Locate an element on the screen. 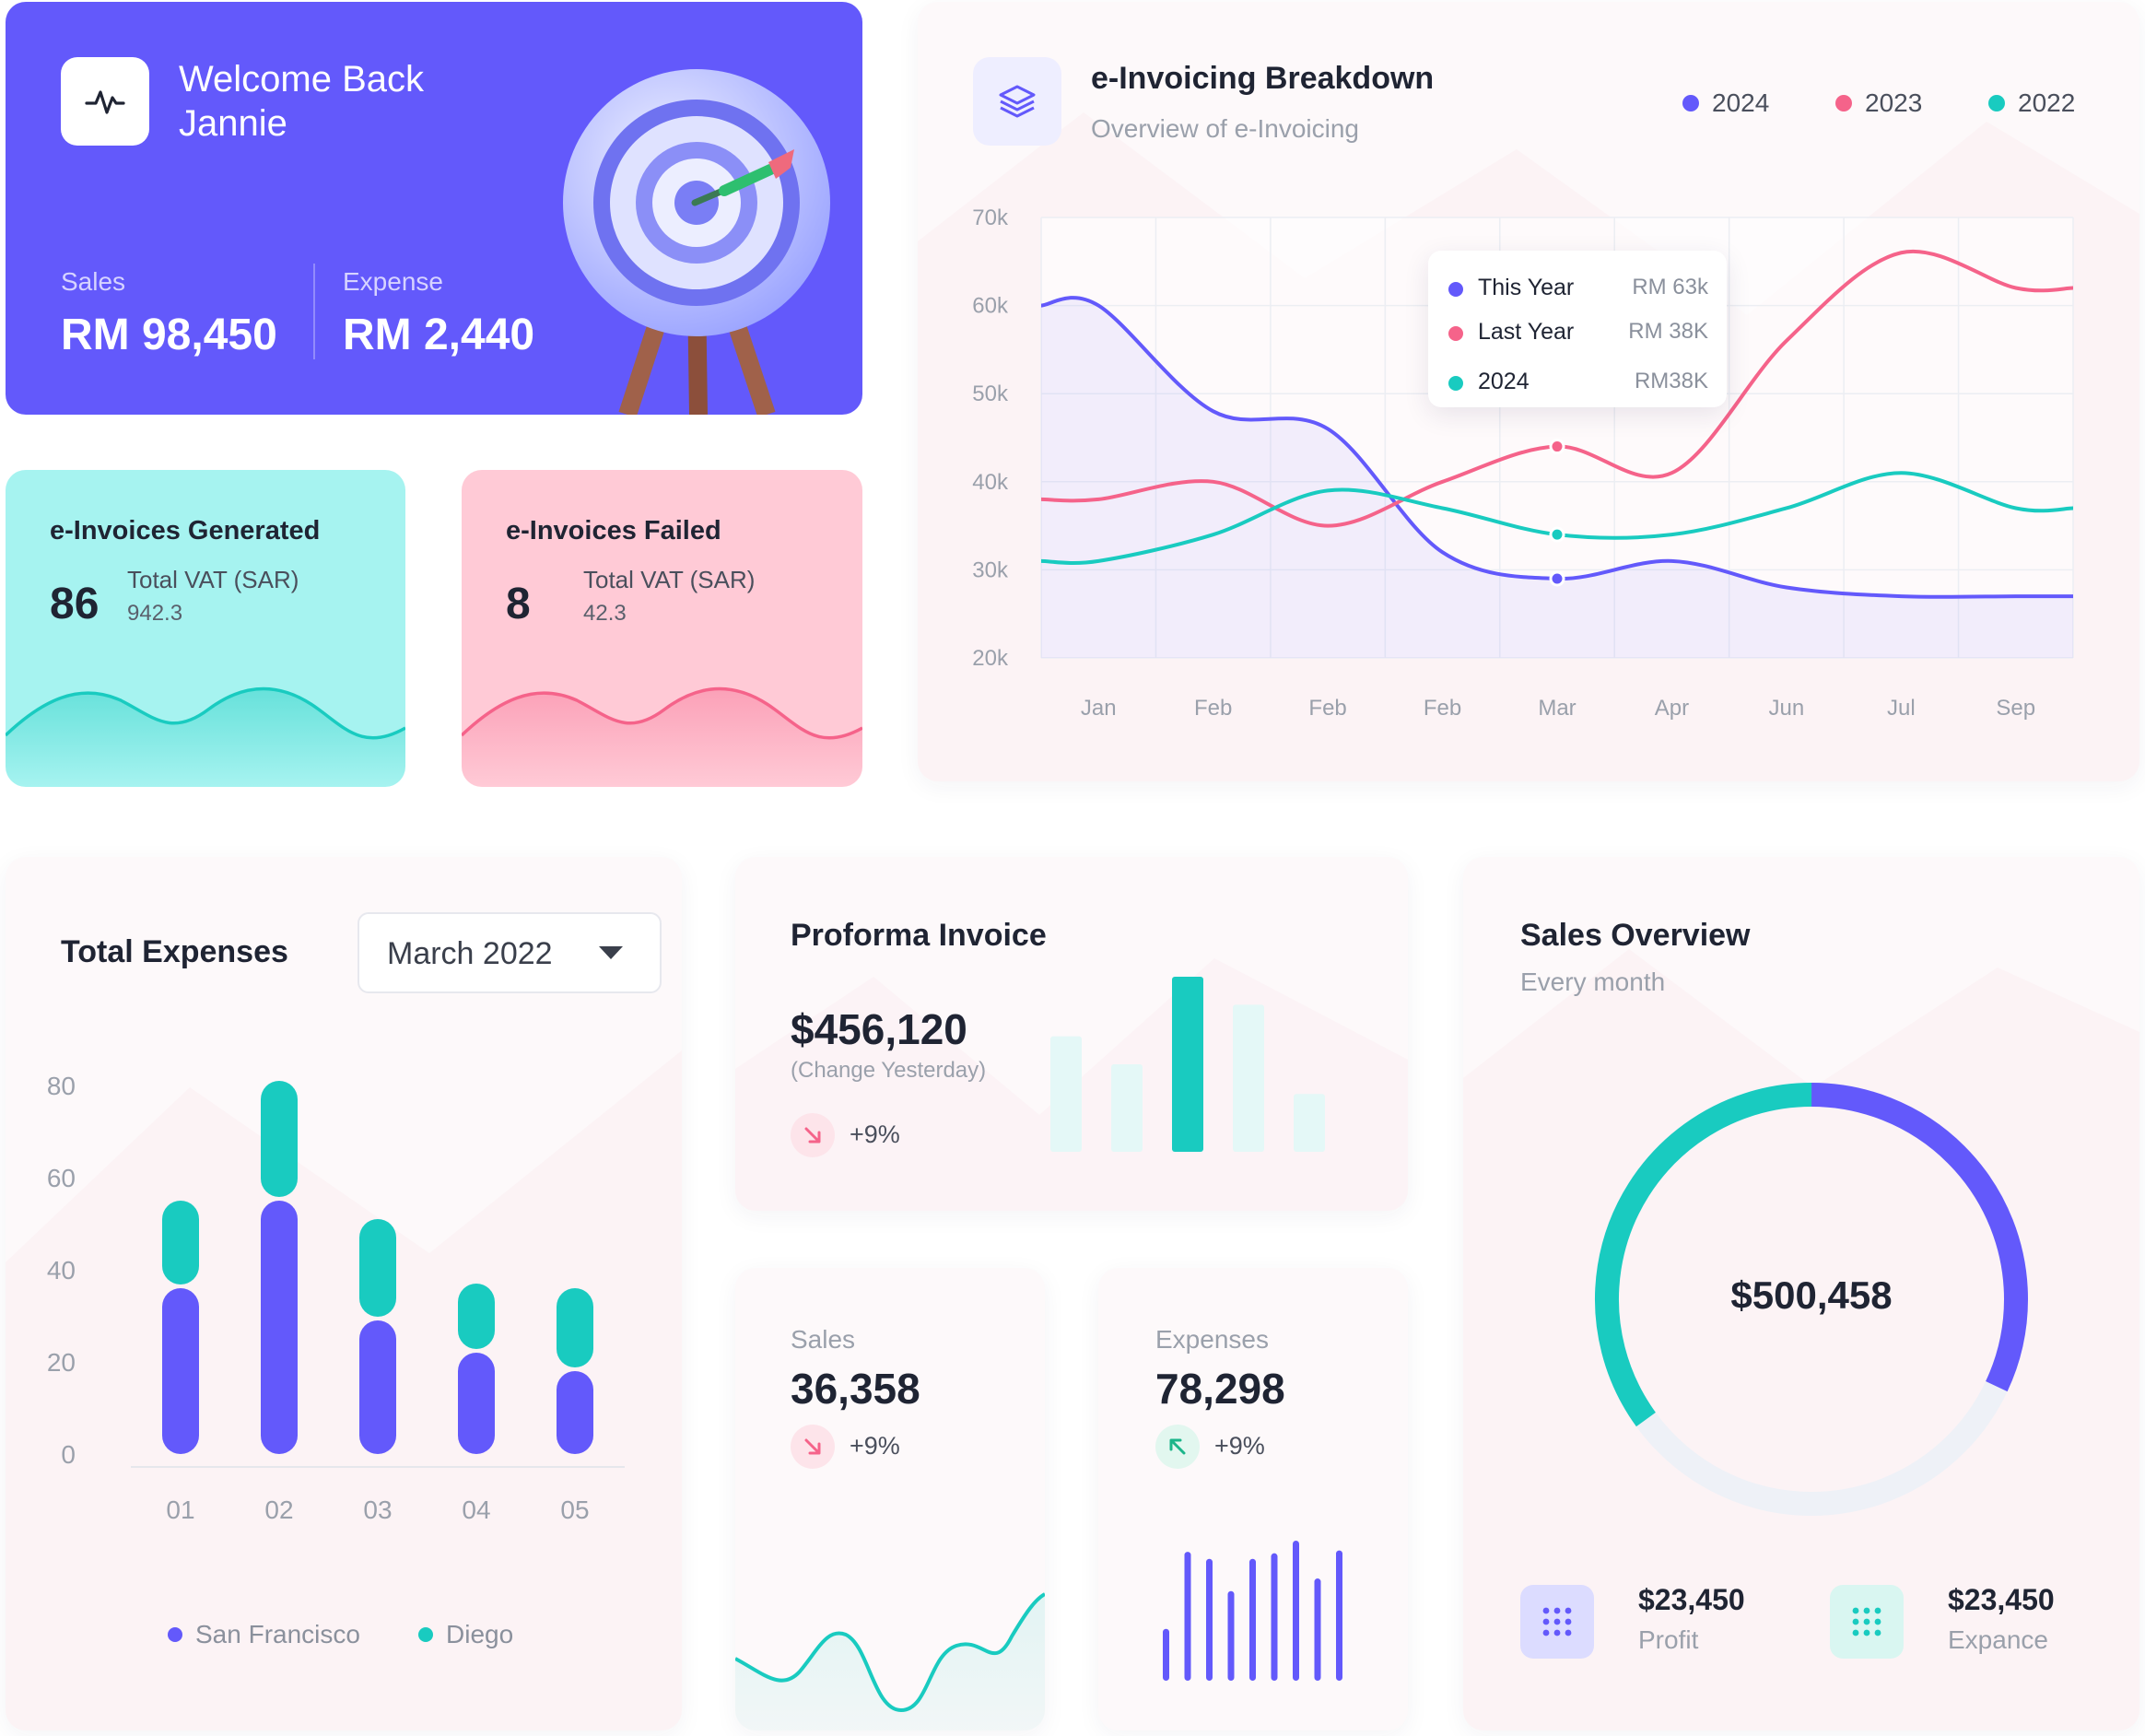 This screenshot has height=1736, width=2145. series-line-2023 is located at coordinates (1557, 388).